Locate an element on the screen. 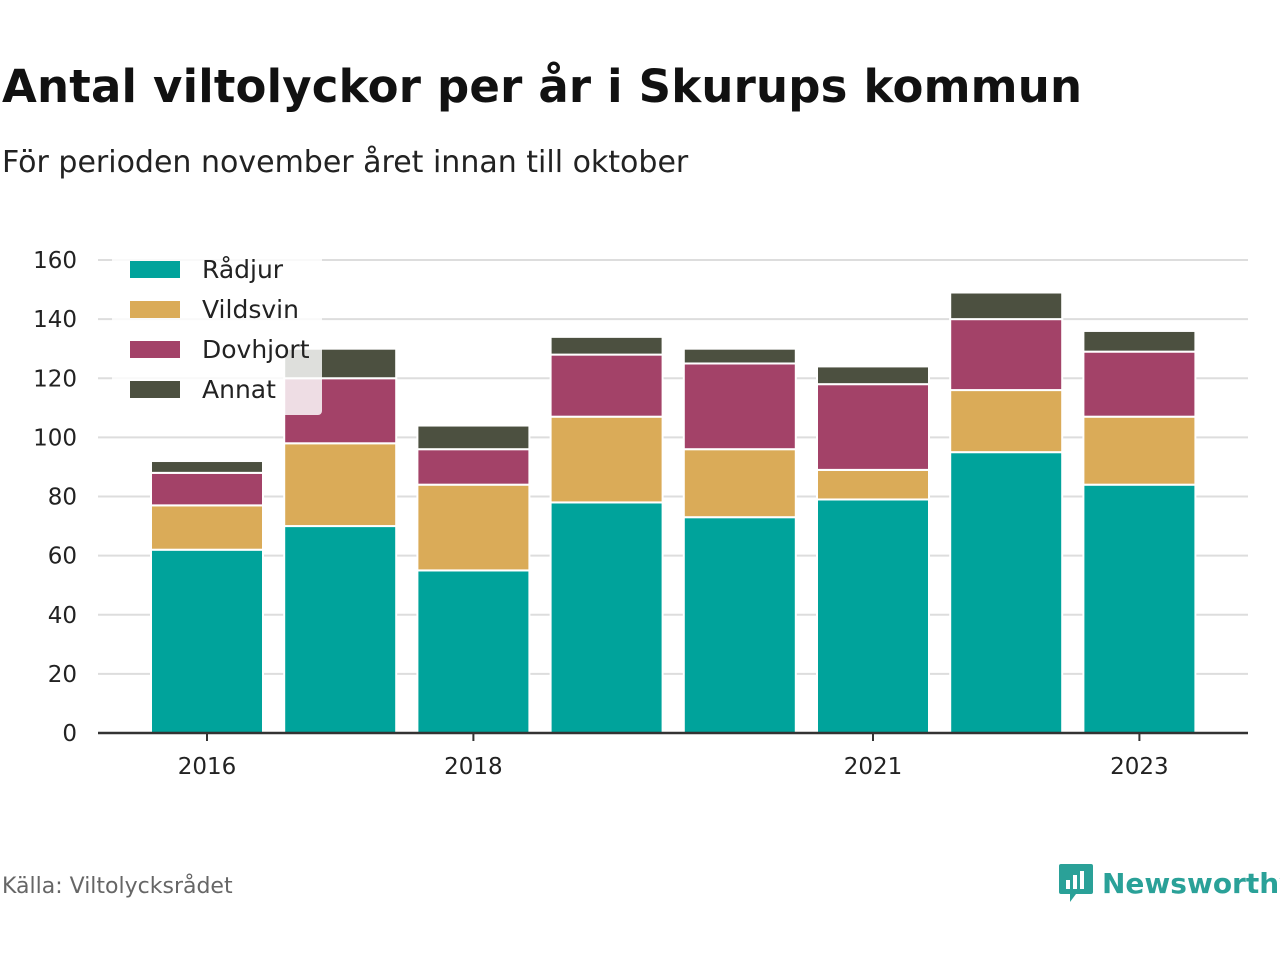 The image size is (1280, 960). source-note: Källa: Viltolycksrådet is located at coordinates (117, 886).